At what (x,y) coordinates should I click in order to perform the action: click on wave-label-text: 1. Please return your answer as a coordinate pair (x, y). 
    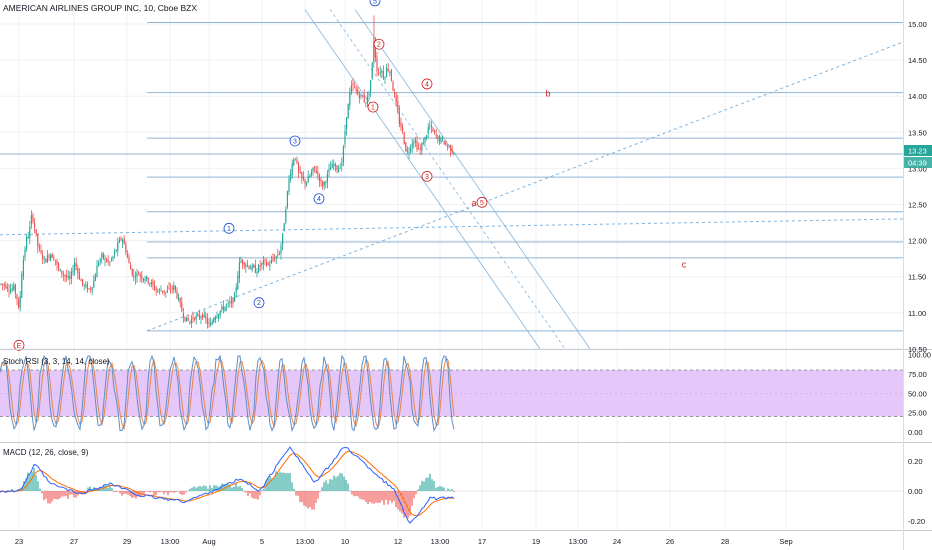
    Looking at the image, I should click on (229, 229).